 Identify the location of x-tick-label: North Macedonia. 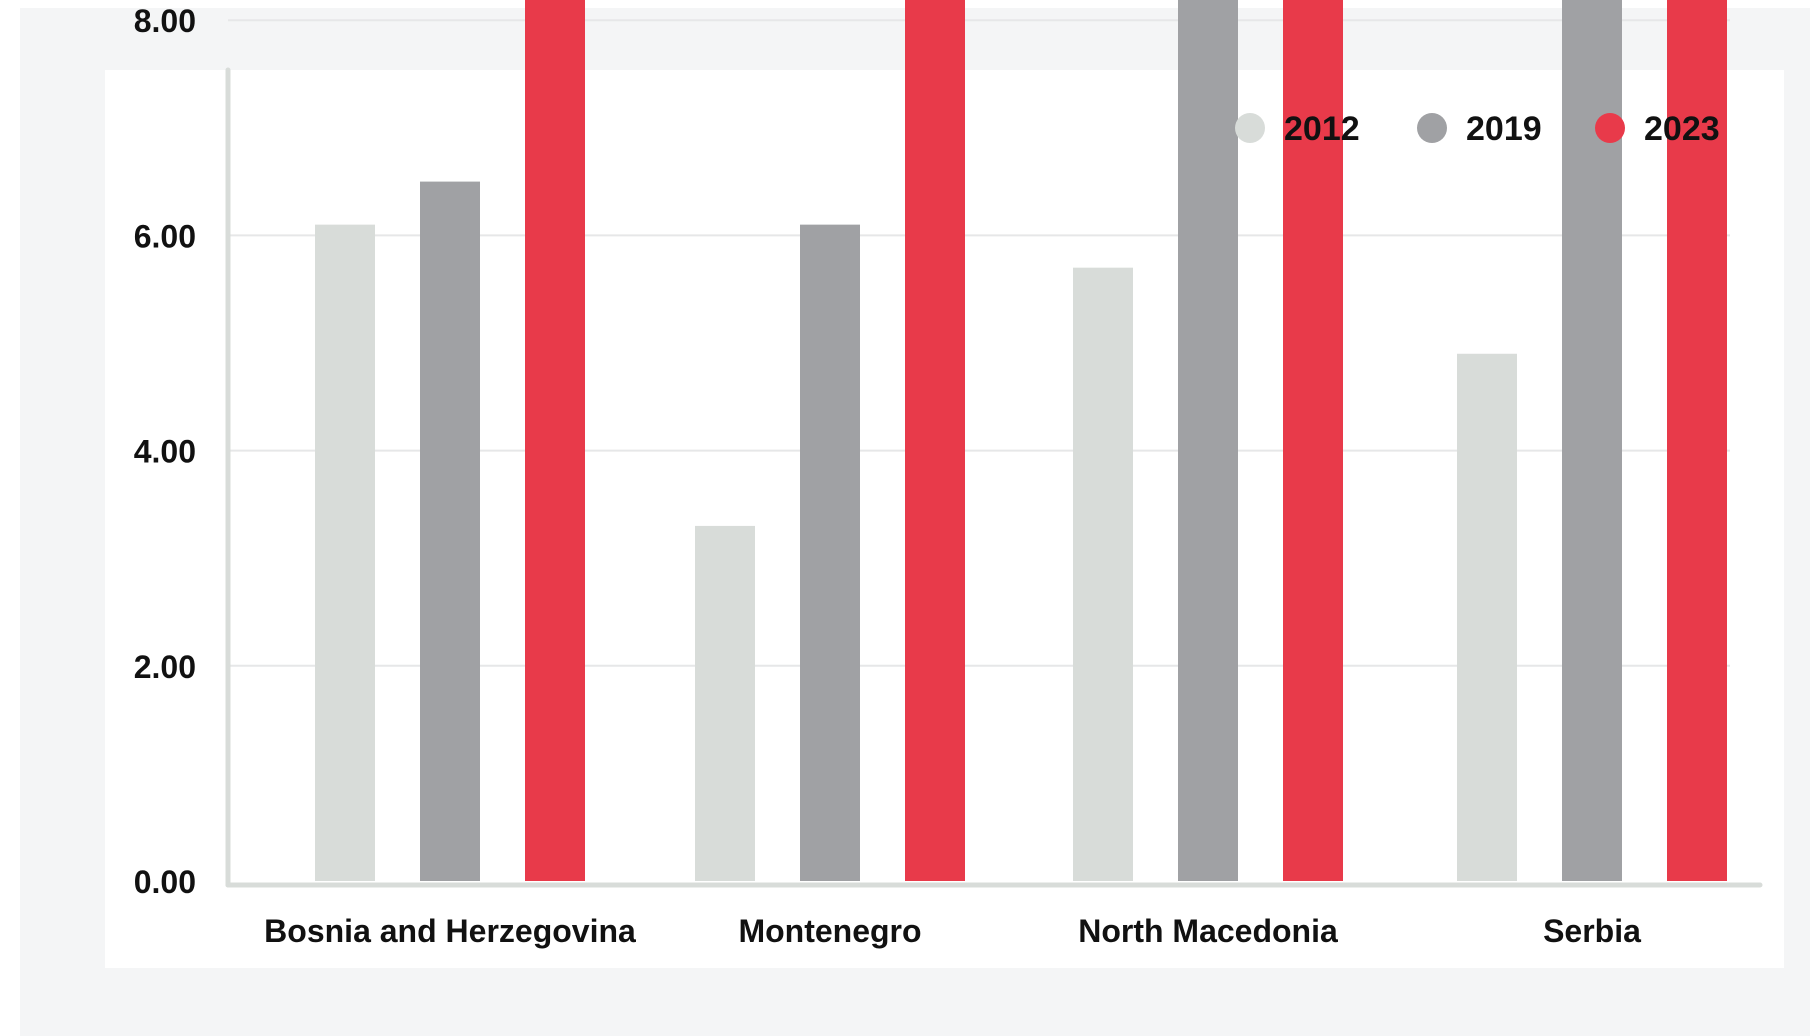
(1208, 931).